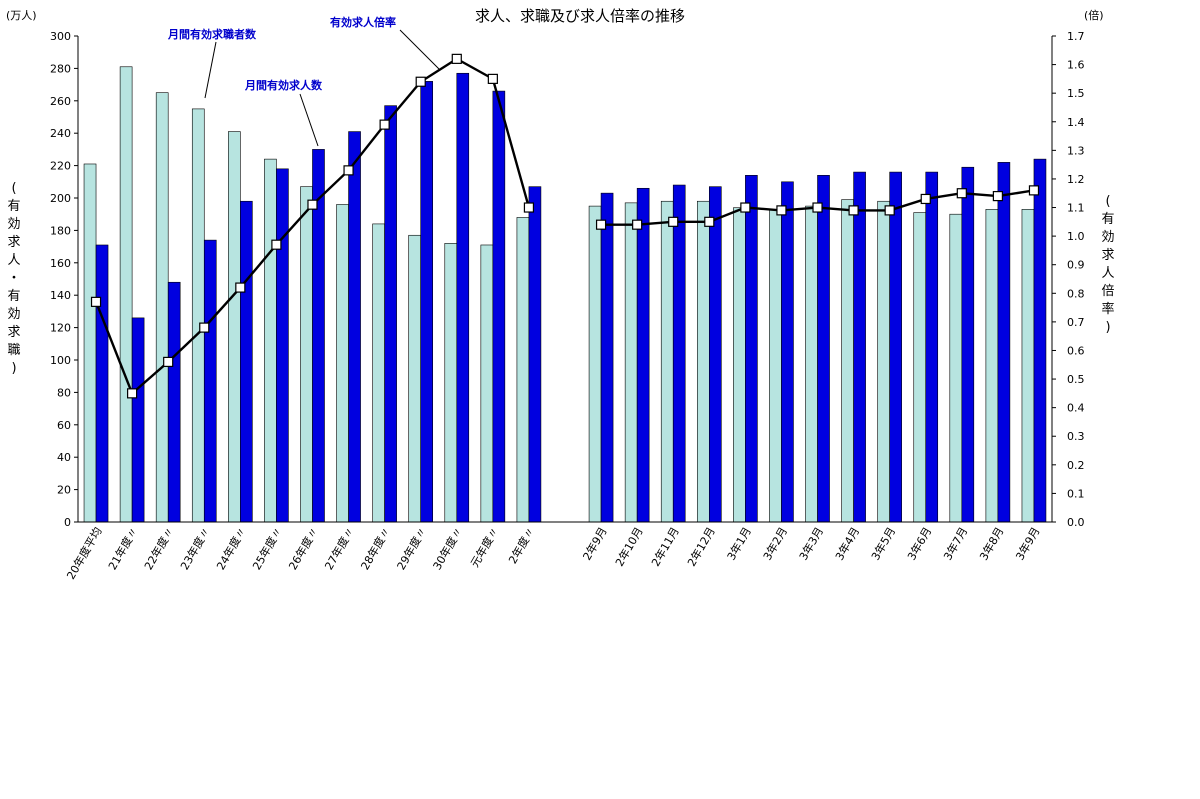 This screenshot has height=799, width=1200. I want to click on x-tick-label: 22年度〃, so click(159, 549).